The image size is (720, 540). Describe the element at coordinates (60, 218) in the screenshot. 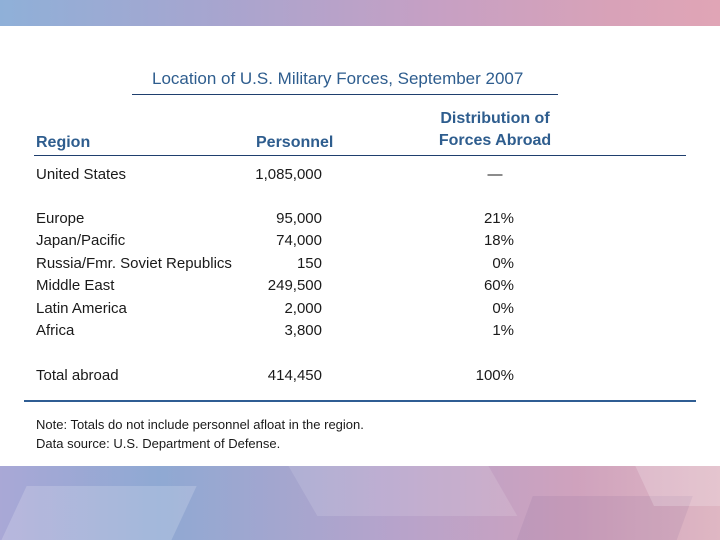

I see `row-region: Europe` at that location.